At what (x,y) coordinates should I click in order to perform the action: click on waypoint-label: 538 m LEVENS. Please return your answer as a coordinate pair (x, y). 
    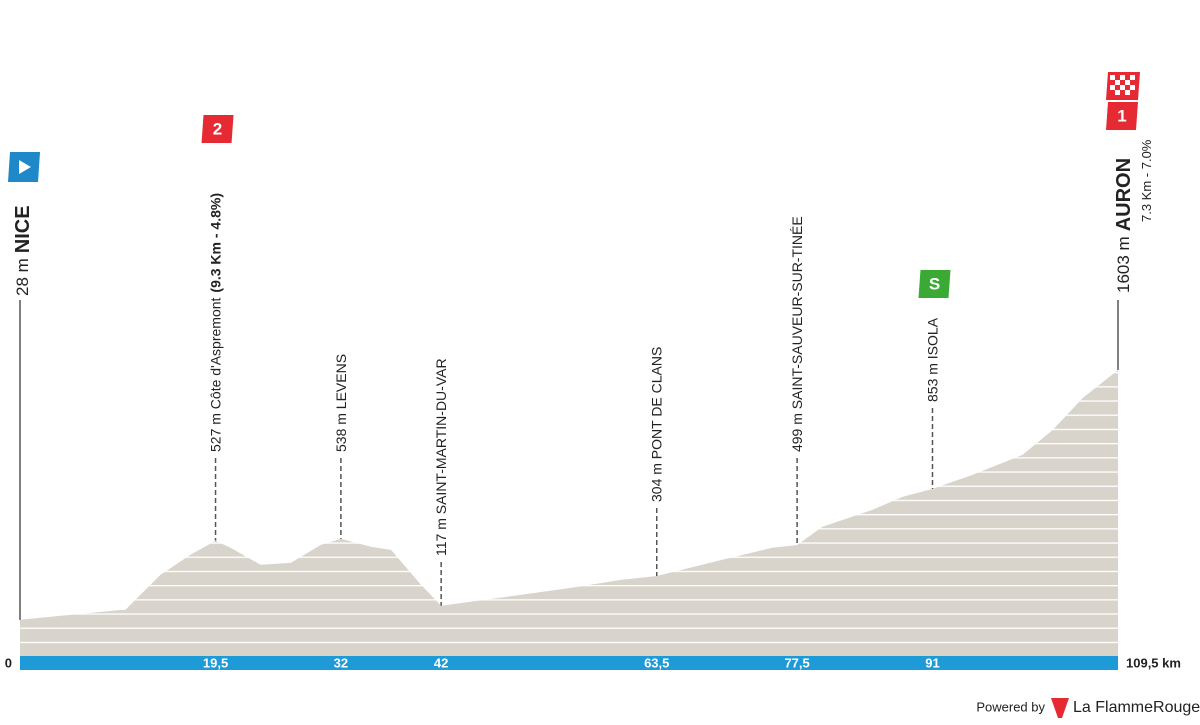
    Looking at the image, I should click on (341, 403).